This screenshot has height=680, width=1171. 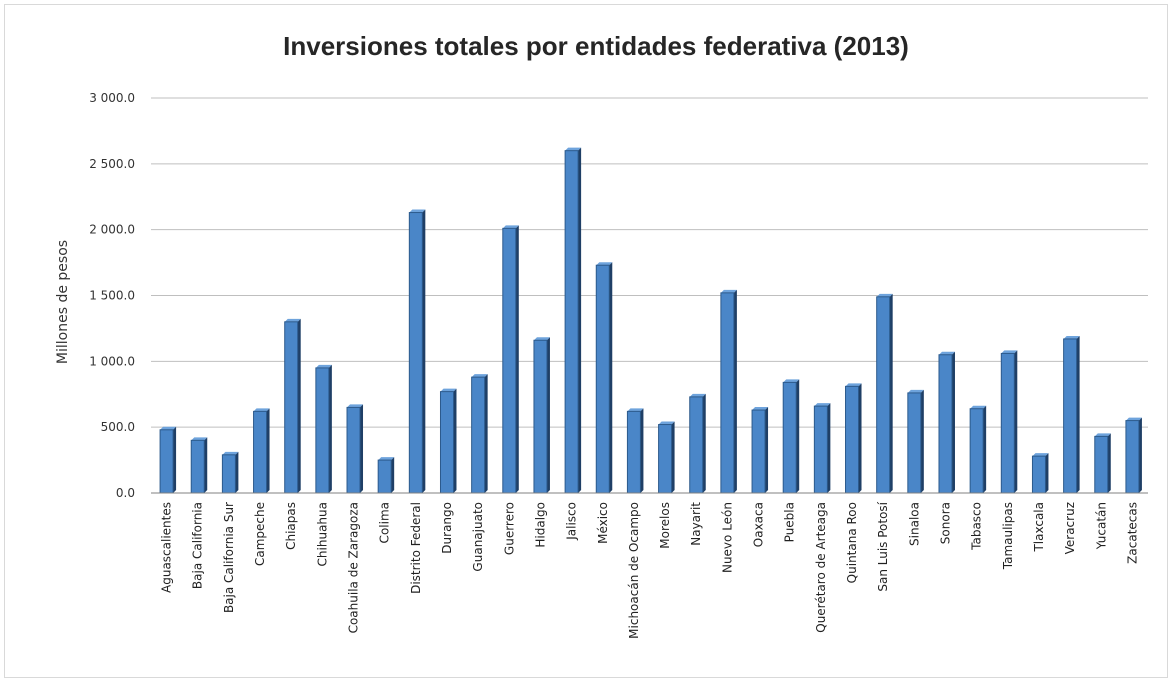 What do you see at coordinates (852, 542) in the screenshot?
I see `x-tick-label: Quintana Roo` at bounding box center [852, 542].